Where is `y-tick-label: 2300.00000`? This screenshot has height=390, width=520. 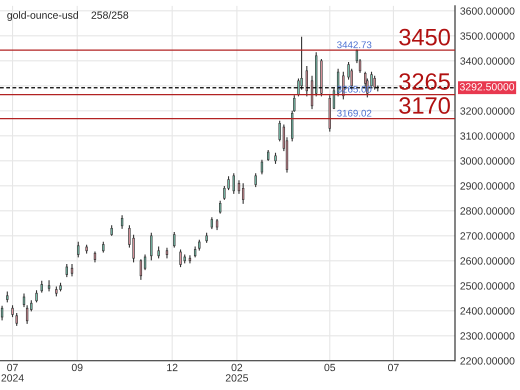
y-tick-label: 2300.00000 is located at coordinates (487, 336).